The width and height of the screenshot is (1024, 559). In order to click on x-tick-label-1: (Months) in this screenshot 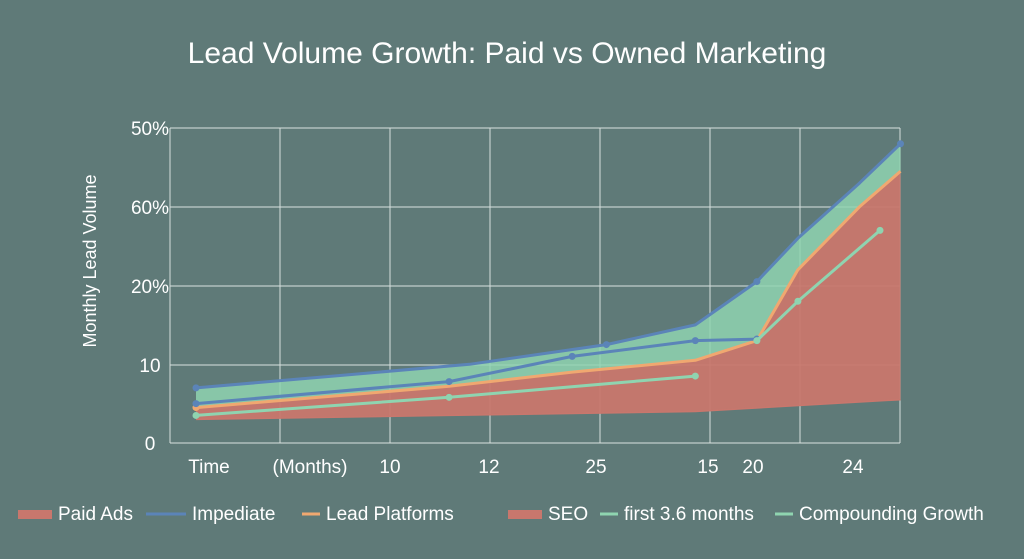, I will do `click(310, 467)`.